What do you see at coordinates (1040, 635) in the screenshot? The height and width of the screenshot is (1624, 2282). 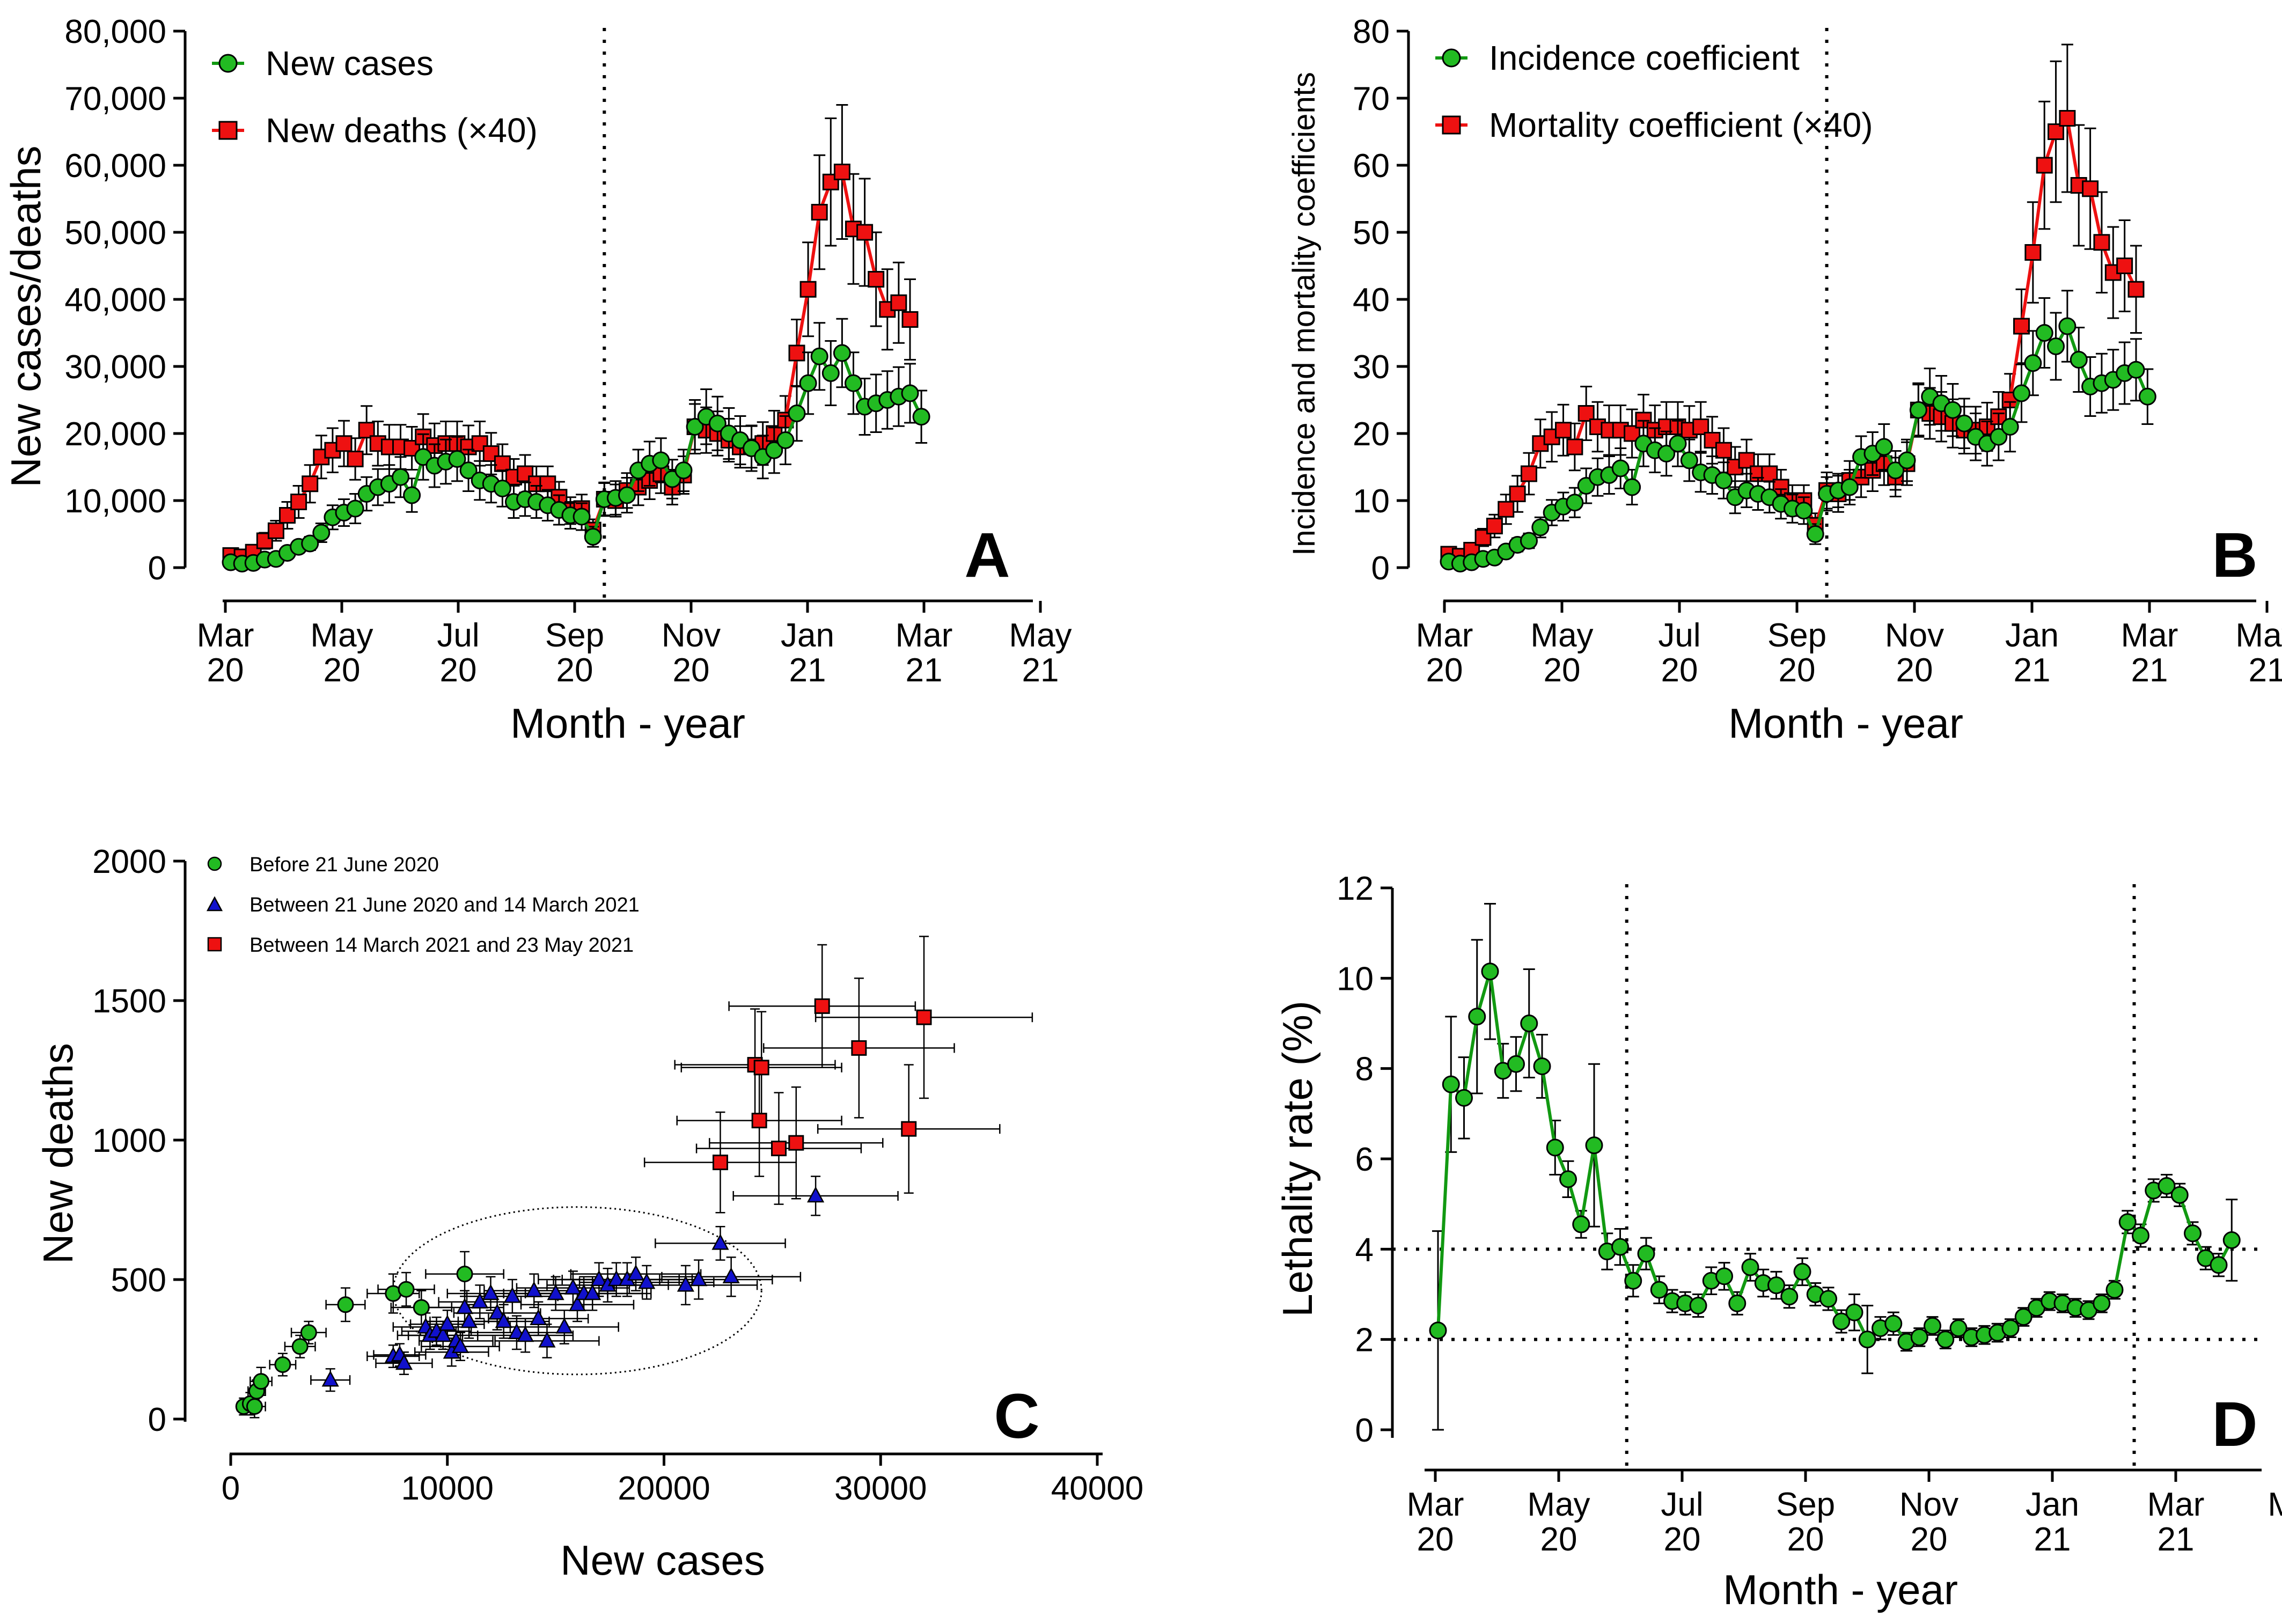 I see `panel-a-x-tick-month: May` at bounding box center [1040, 635].